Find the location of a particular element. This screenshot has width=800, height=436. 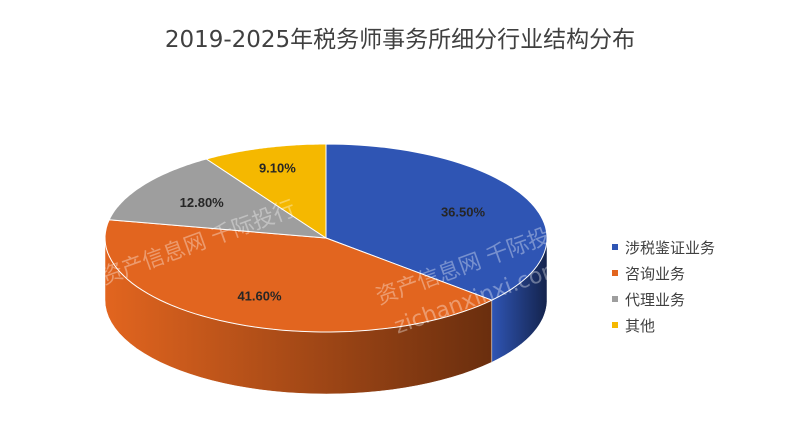

legend: 涉税鉴证业务 咨询业务代理业务其他 is located at coordinates (663, 286).